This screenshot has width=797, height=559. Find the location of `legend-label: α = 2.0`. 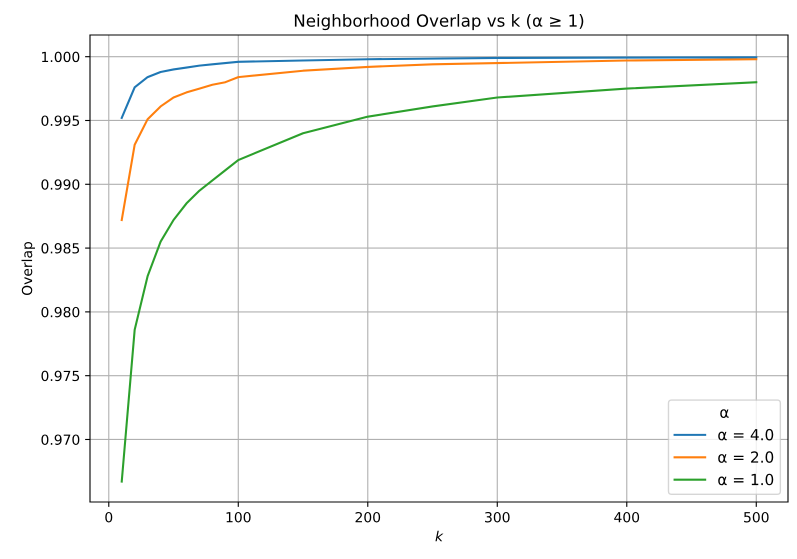

legend-label: α = 2.0 is located at coordinates (746, 457).